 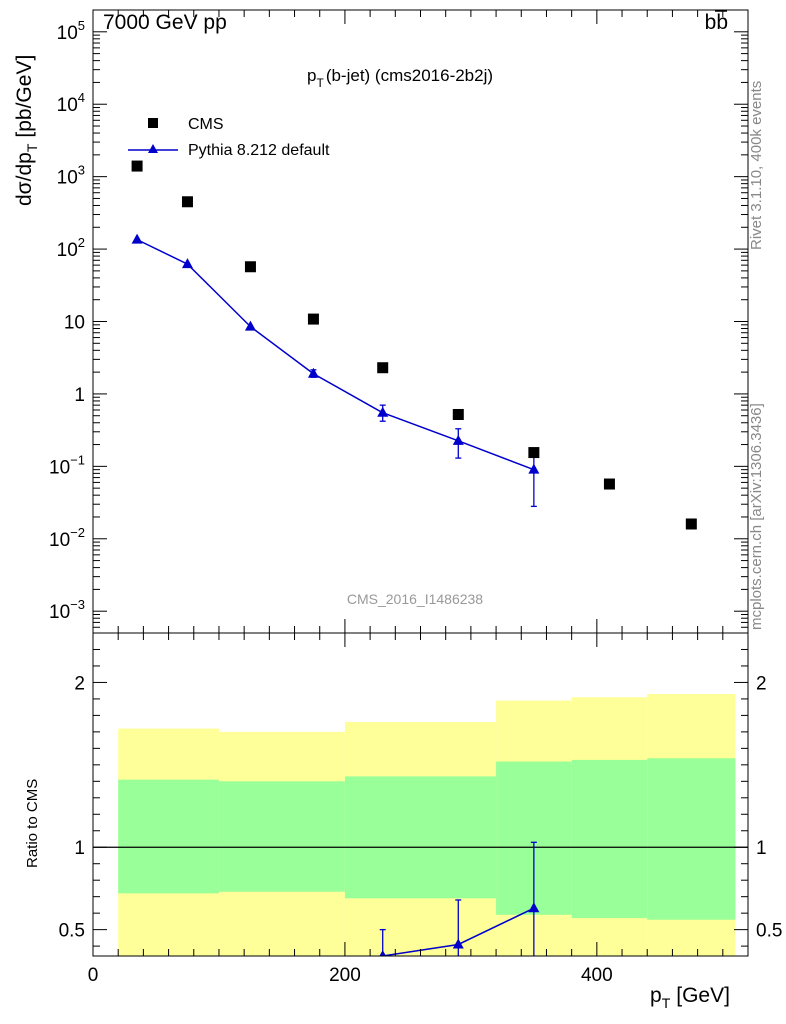 I want to click on process-label: bb, so click(x=716, y=22).